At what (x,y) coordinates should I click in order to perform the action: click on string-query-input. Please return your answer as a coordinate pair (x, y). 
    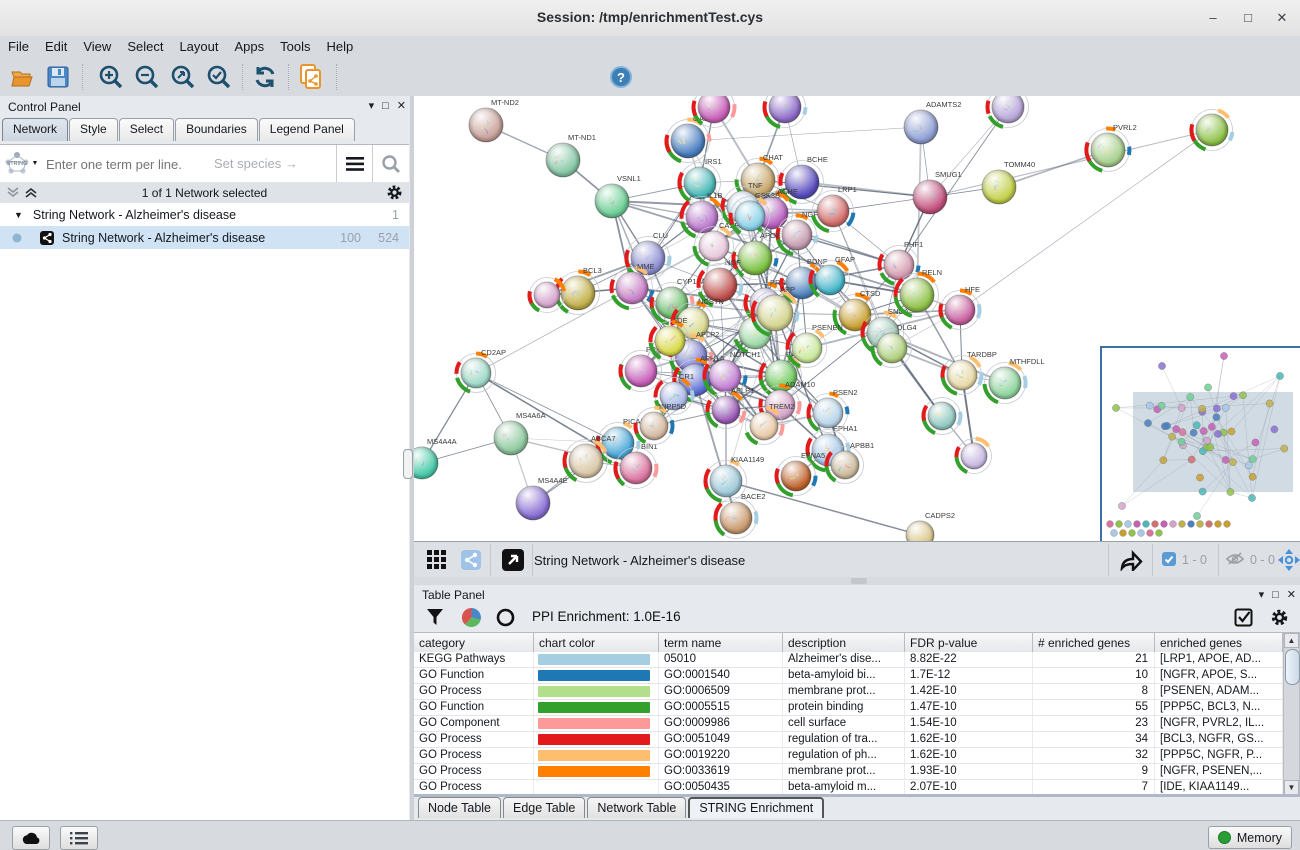
    Looking at the image, I should click on (126, 164).